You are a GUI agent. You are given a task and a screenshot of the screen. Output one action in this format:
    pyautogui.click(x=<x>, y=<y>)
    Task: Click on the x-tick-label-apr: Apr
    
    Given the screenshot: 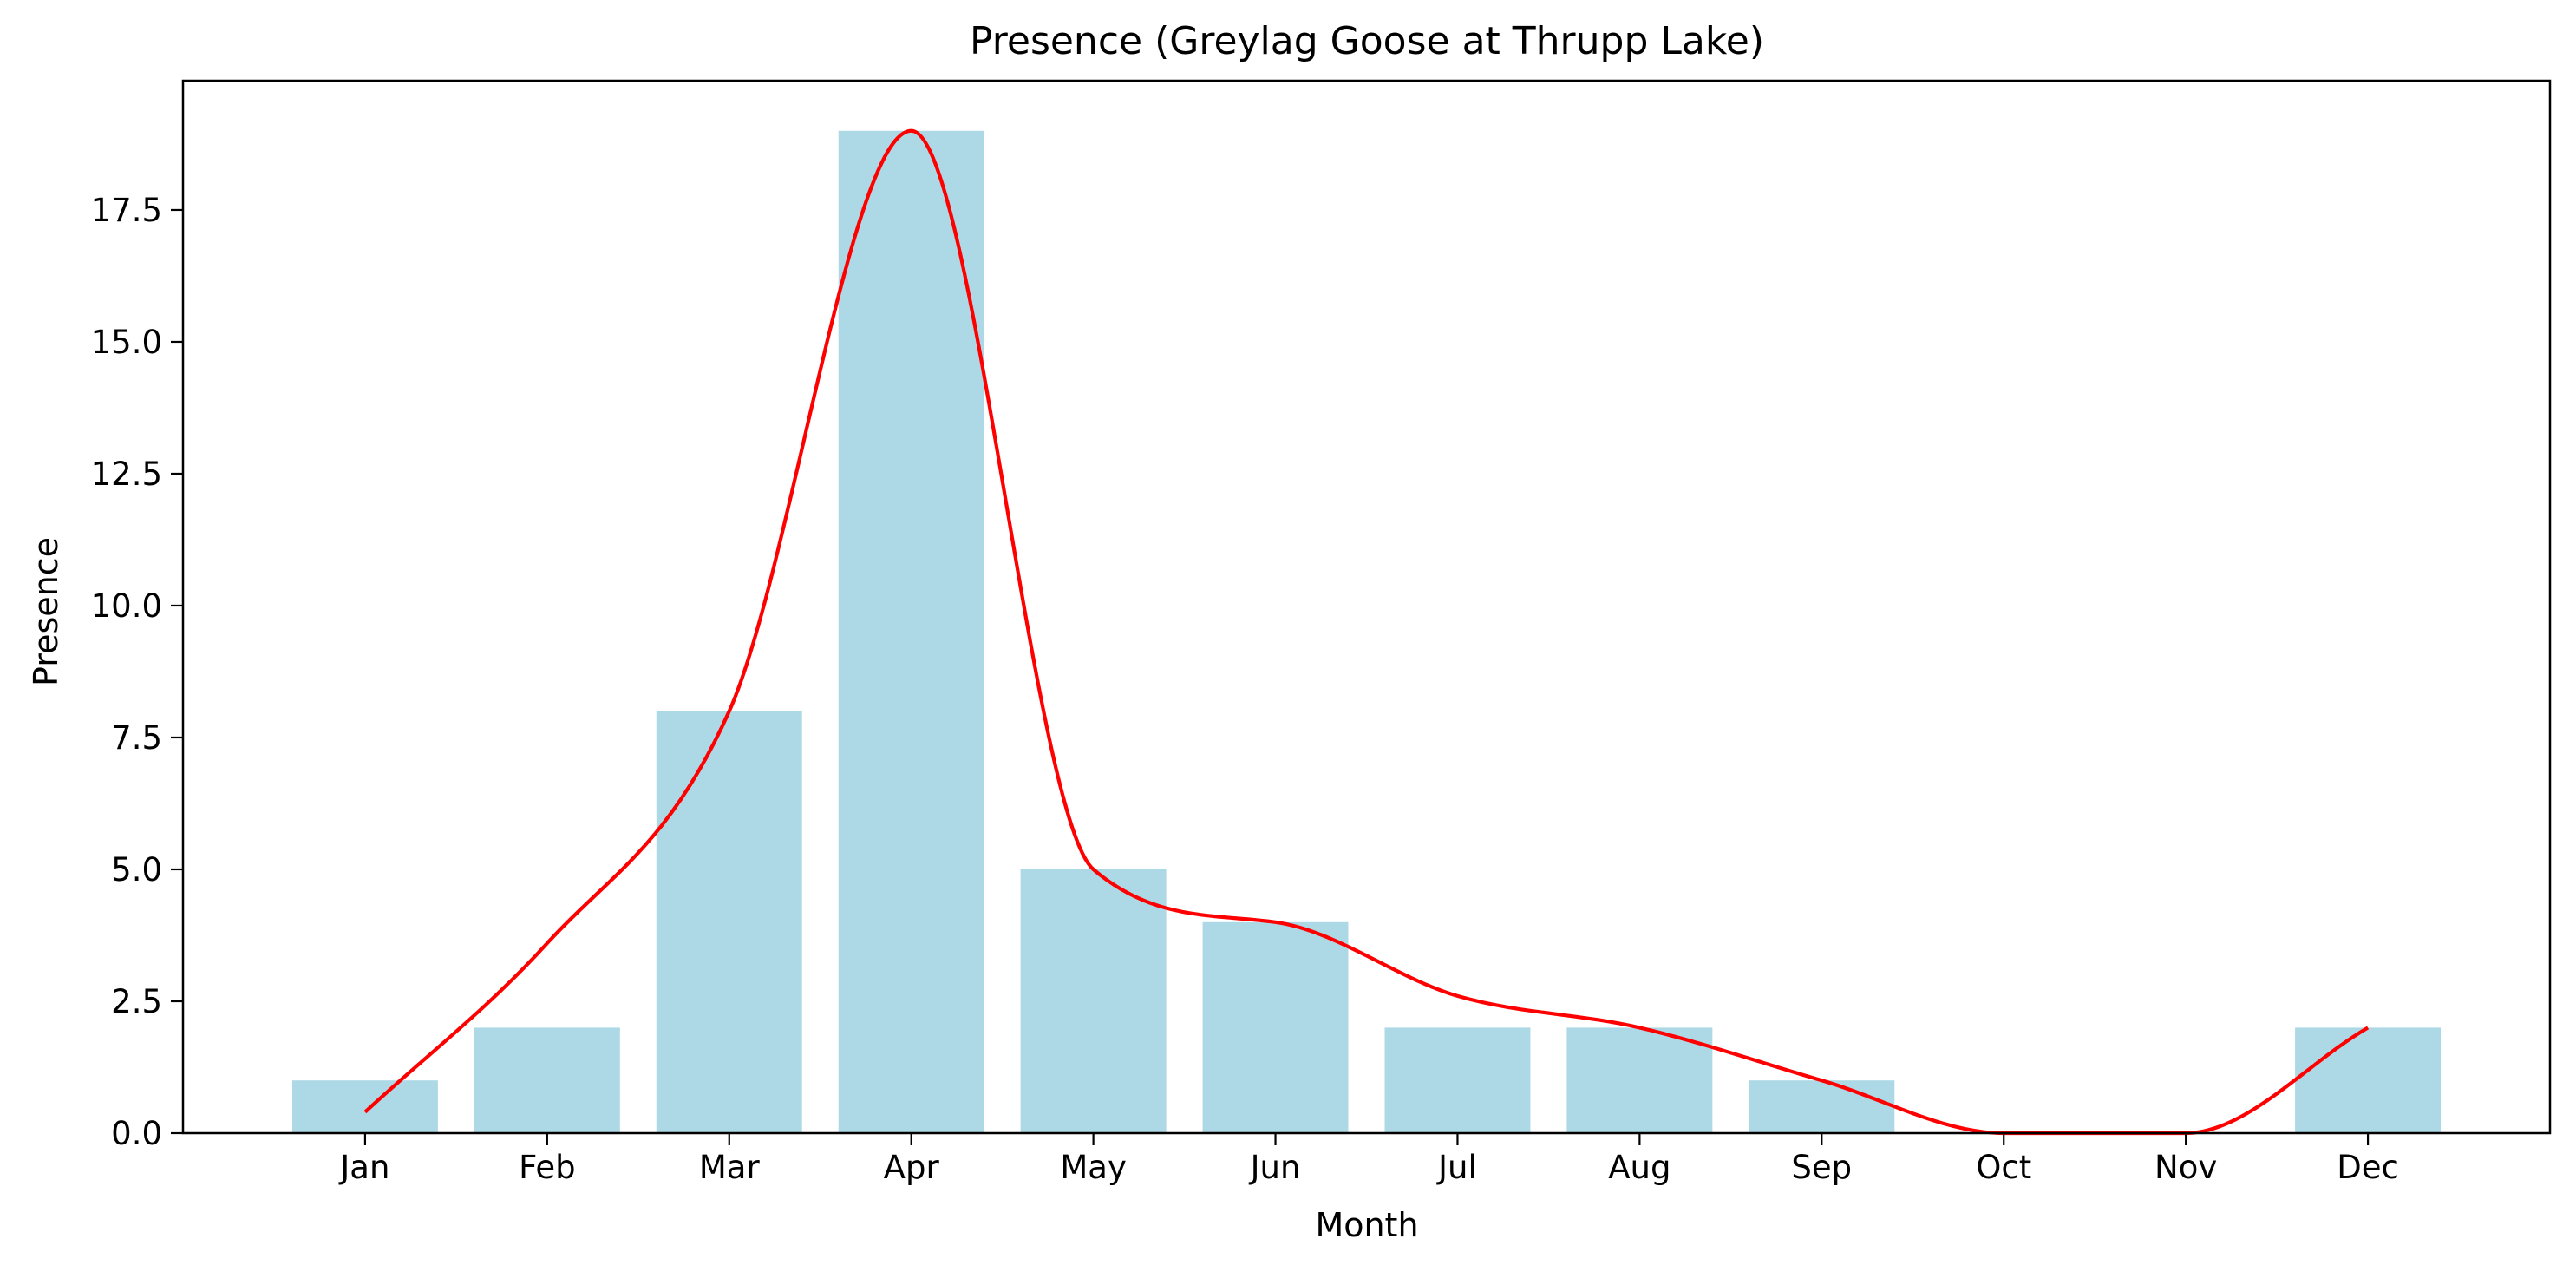 What is the action you would take?
    pyautogui.click(x=912, y=1167)
    